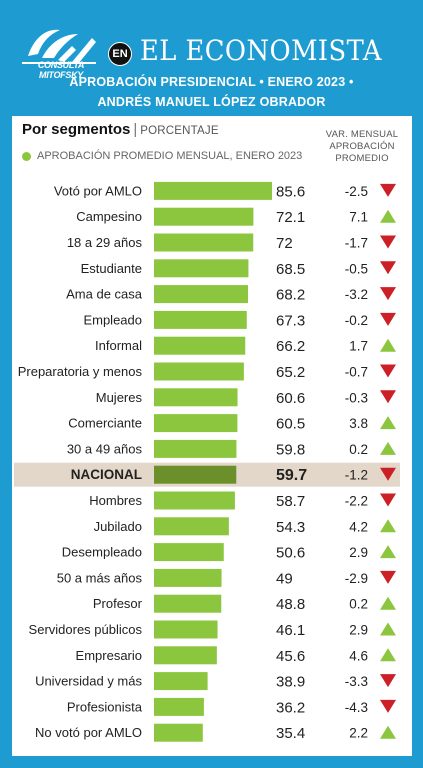 Image resolution: width=423 pixels, height=768 pixels. What do you see at coordinates (261, 50) in the screenshot?
I see `brand-title: EL ECONOMISTA` at bounding box center [261, 50].